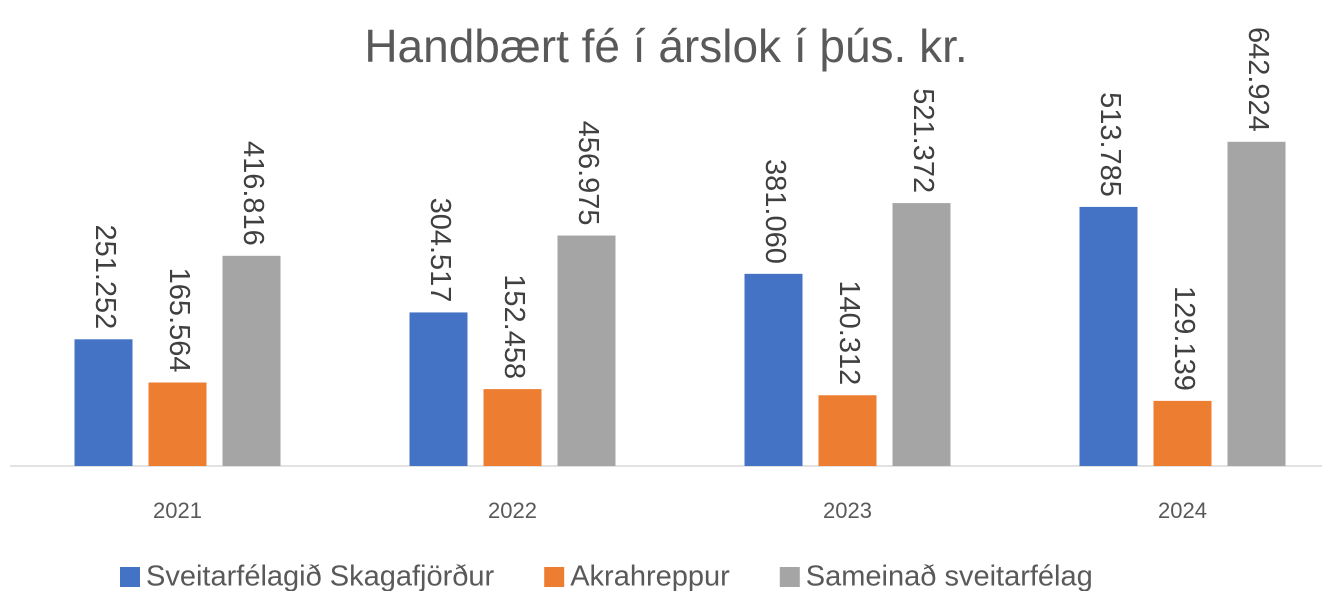  I want to click on legend-label: Akrahreppur, so click(650, 576).